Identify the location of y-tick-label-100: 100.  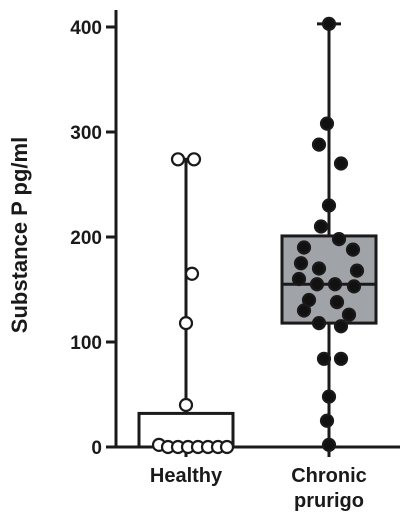
(86, 343).